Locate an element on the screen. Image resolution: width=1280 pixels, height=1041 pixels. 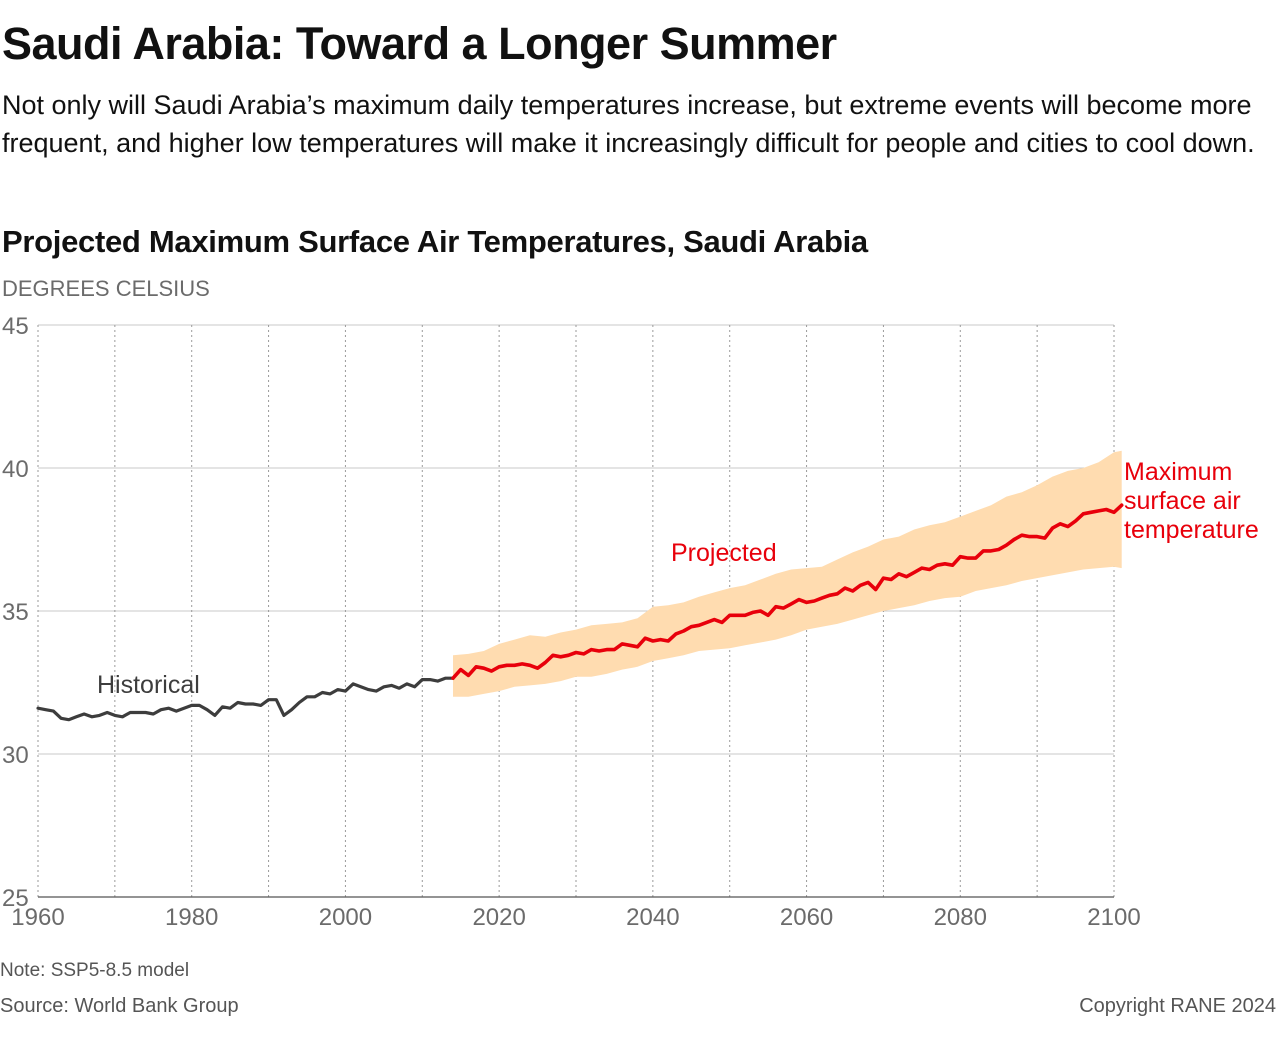
y-tick-label: 45 is located at coordinates (15, 326).